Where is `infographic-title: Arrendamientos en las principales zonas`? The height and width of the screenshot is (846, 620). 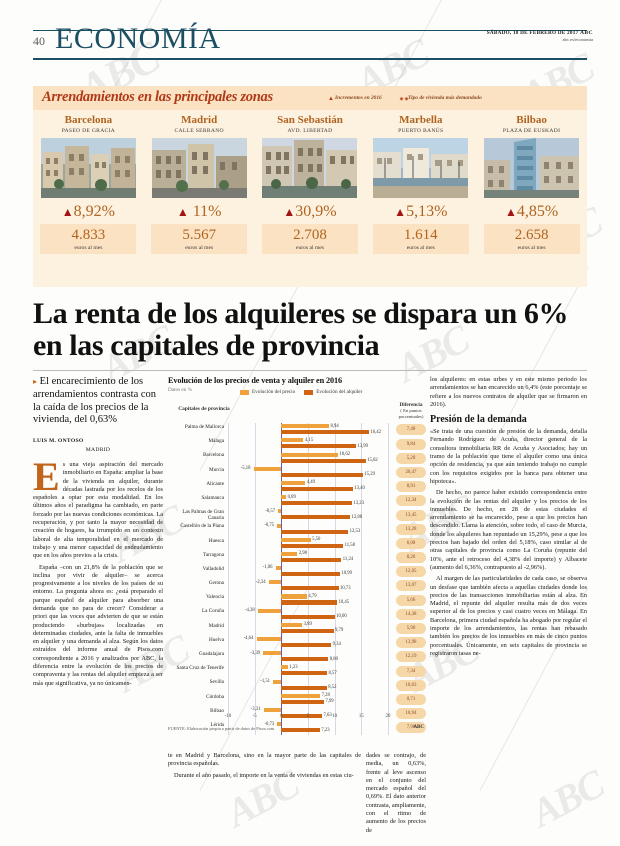 infographic-title: Arrendamientos en las principales zonas is located at coordinates (157, 97).